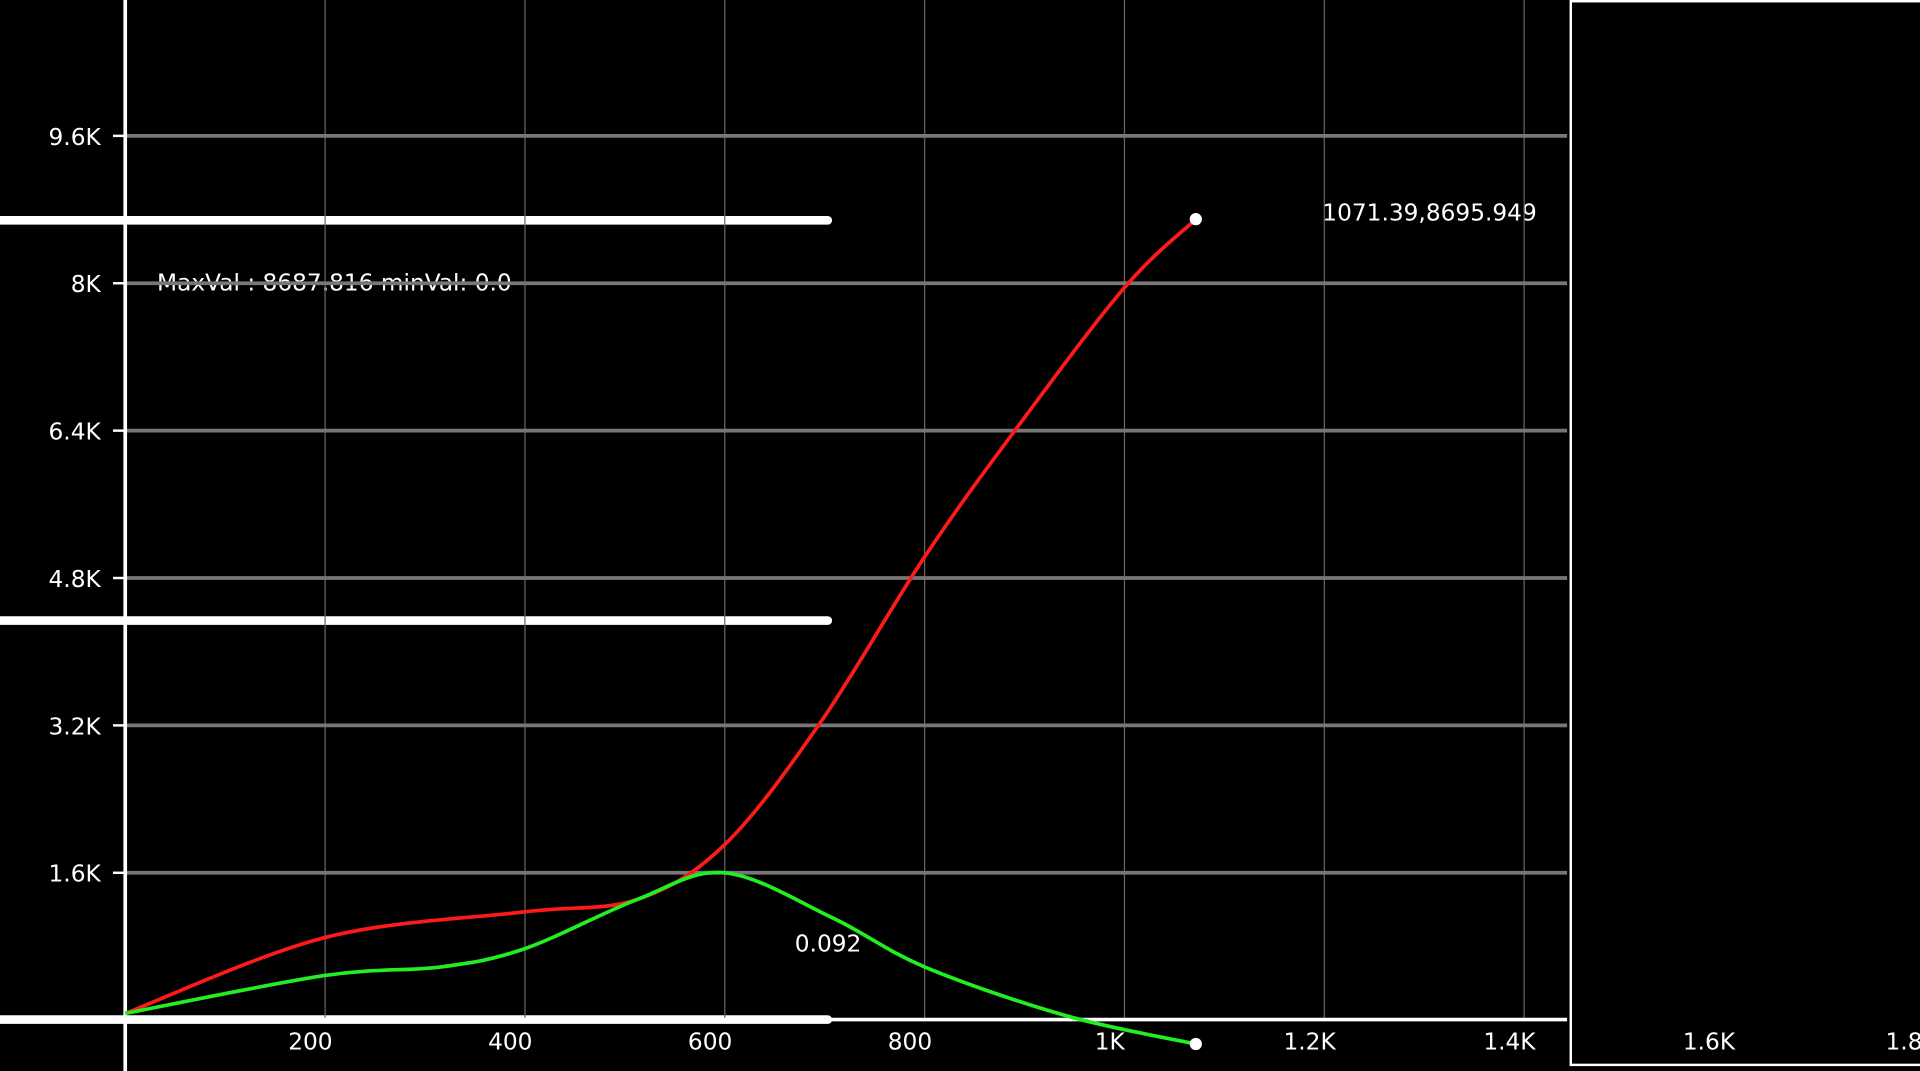  Describe the element at coordinates (660, 958) in the screenshot. I see `series-line` at that location.